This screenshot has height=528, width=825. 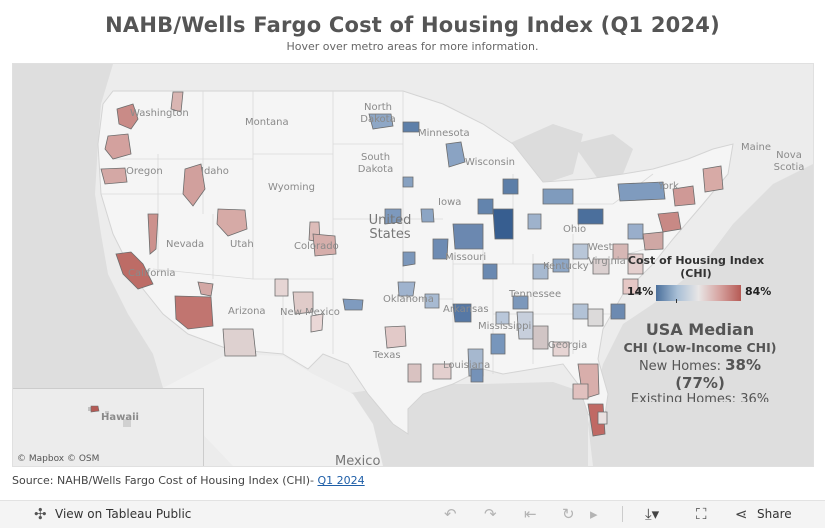 I want to click on legend-color-bar, so click(x=698, y=293).